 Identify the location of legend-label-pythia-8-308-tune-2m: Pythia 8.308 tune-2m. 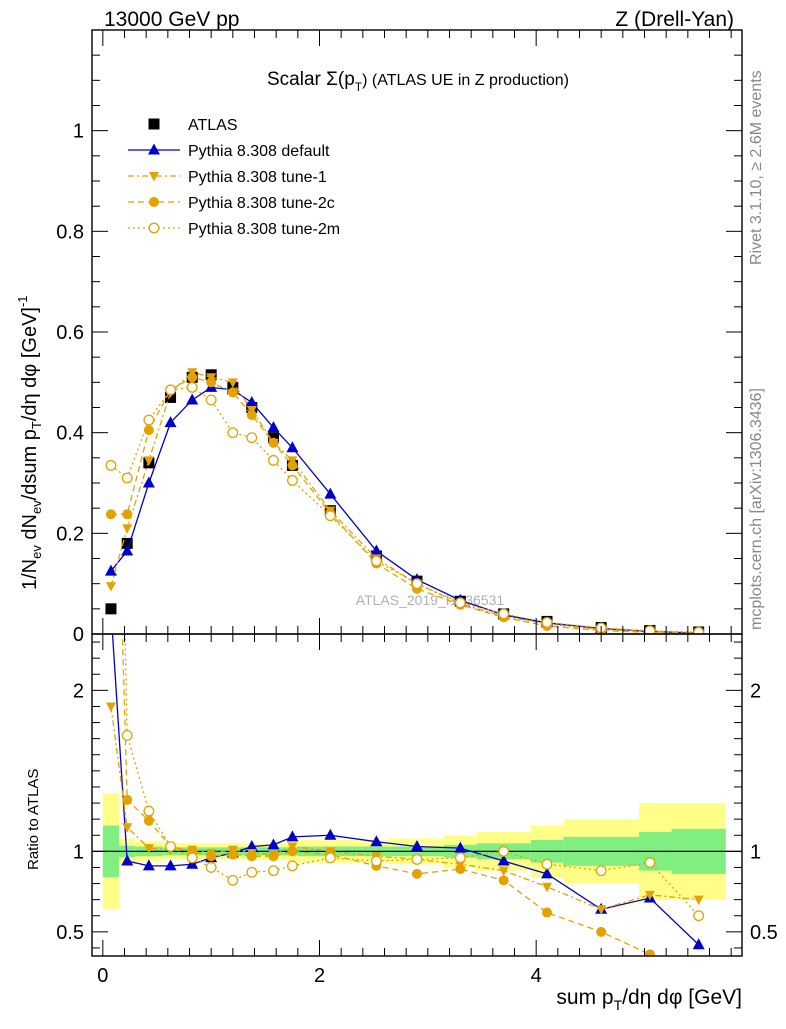
(264, 229).